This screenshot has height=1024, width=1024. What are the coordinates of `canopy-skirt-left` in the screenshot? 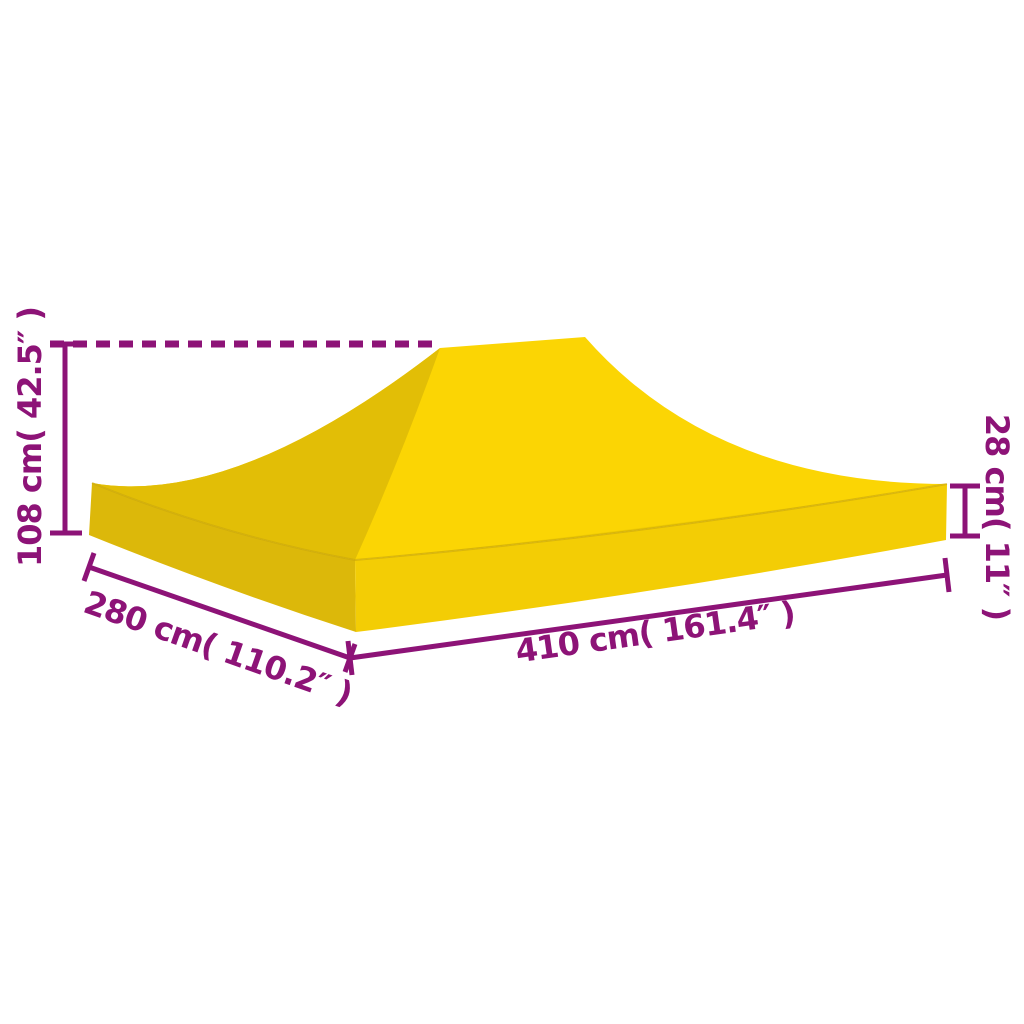 It's located at (222, 557).